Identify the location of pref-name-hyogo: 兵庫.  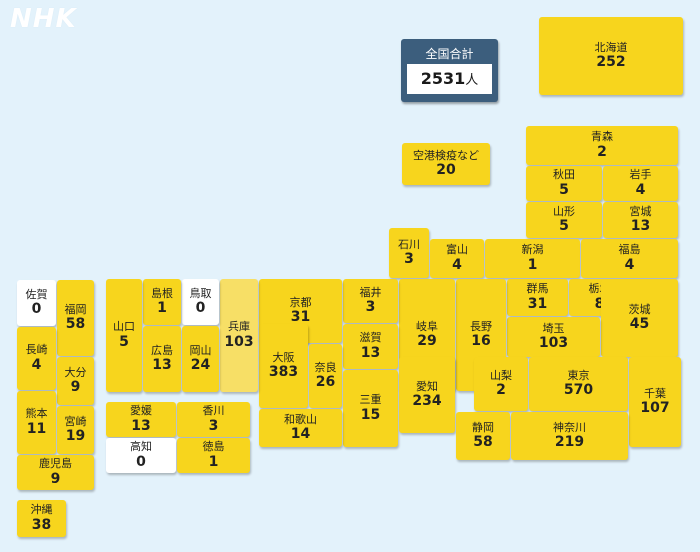
(239, 327).